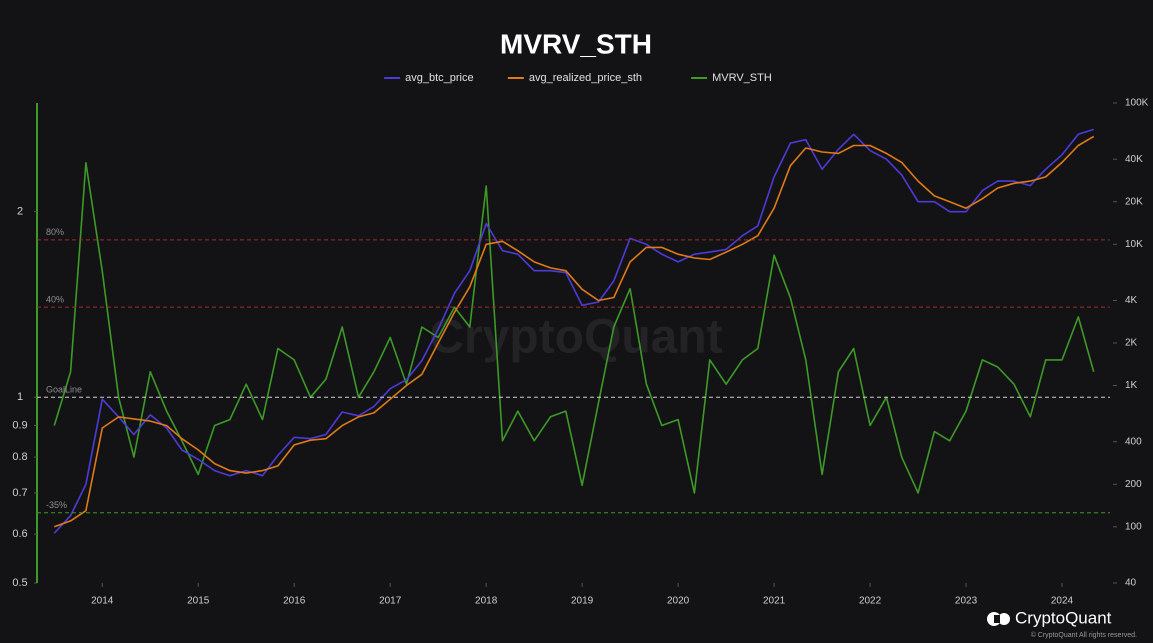 Image resolution: width=1153 pixels, height=643 pixels. Describe the element at coordinates (1084, 635) in the screenshot. I see `copyright: © CryptoQuant All rights reserved.` at that location.